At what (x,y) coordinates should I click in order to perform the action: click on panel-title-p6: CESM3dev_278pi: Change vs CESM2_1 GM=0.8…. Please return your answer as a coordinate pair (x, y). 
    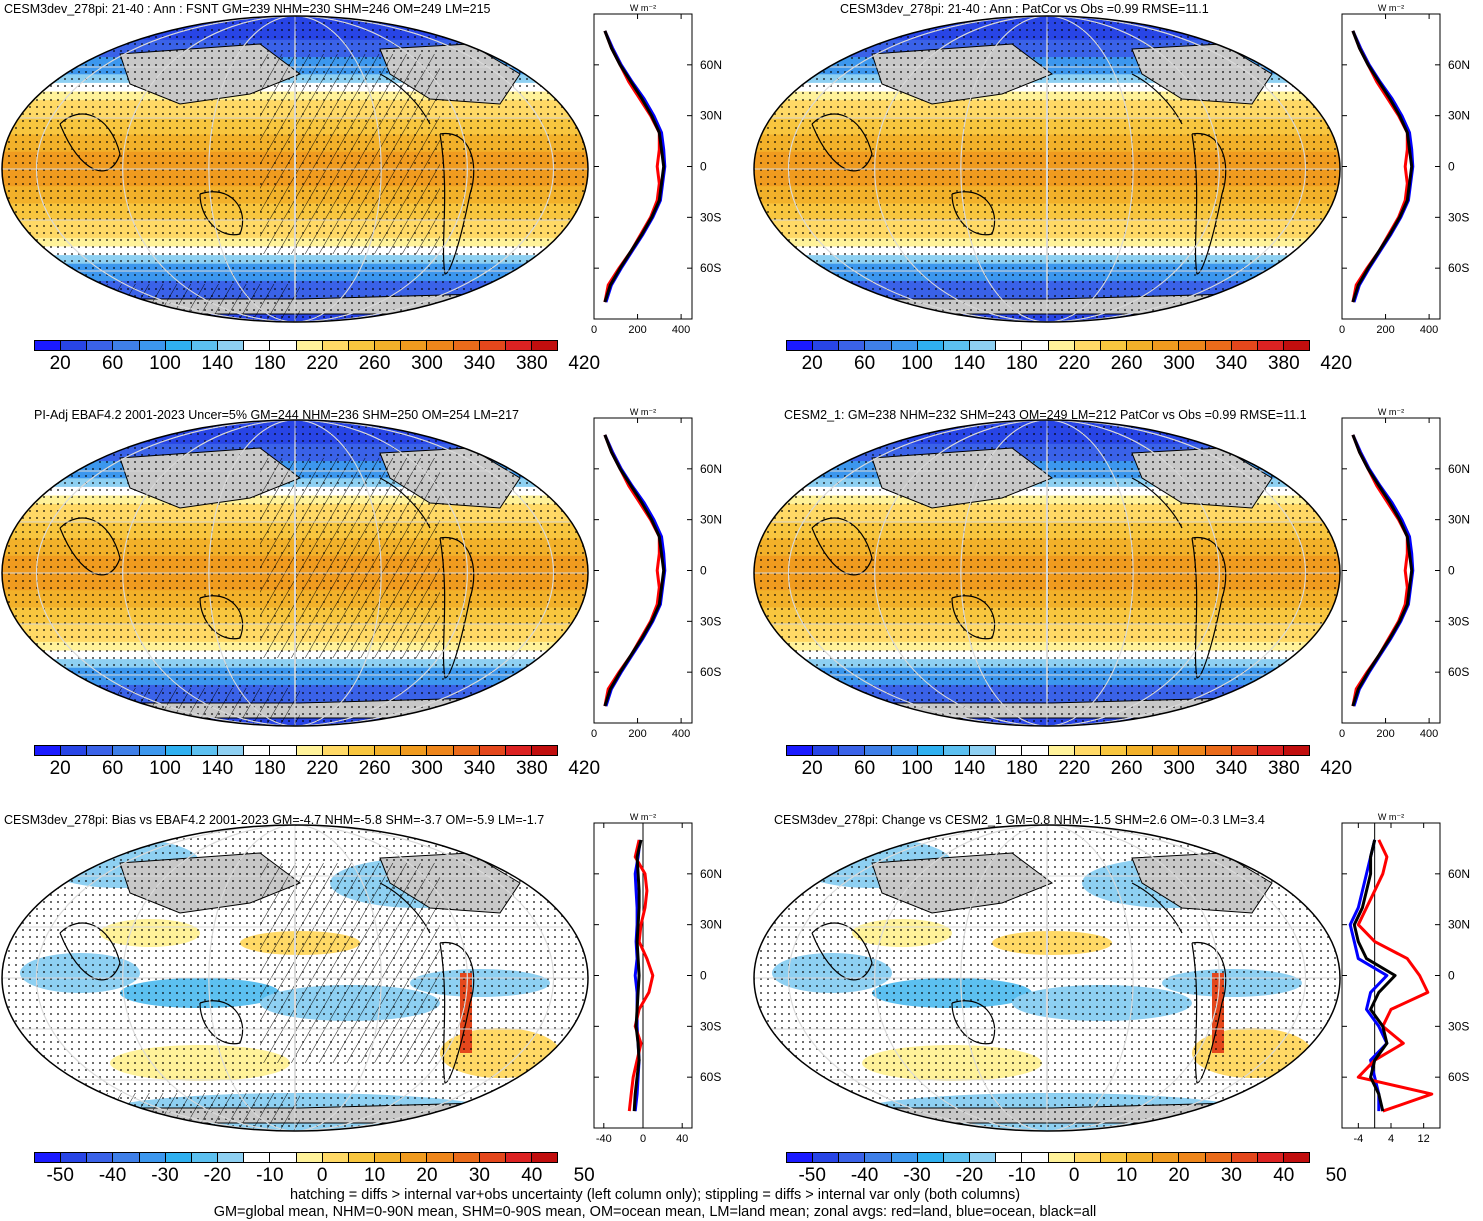
    Looking at the image, I should click on (1019, 820).